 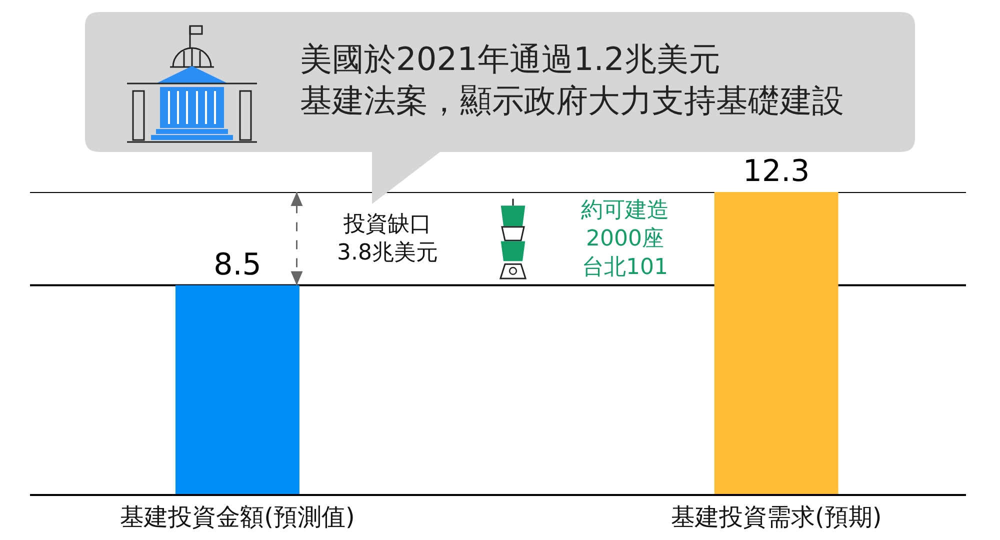 I want to click on data-label: 8.5, so click(x=238, y=264).